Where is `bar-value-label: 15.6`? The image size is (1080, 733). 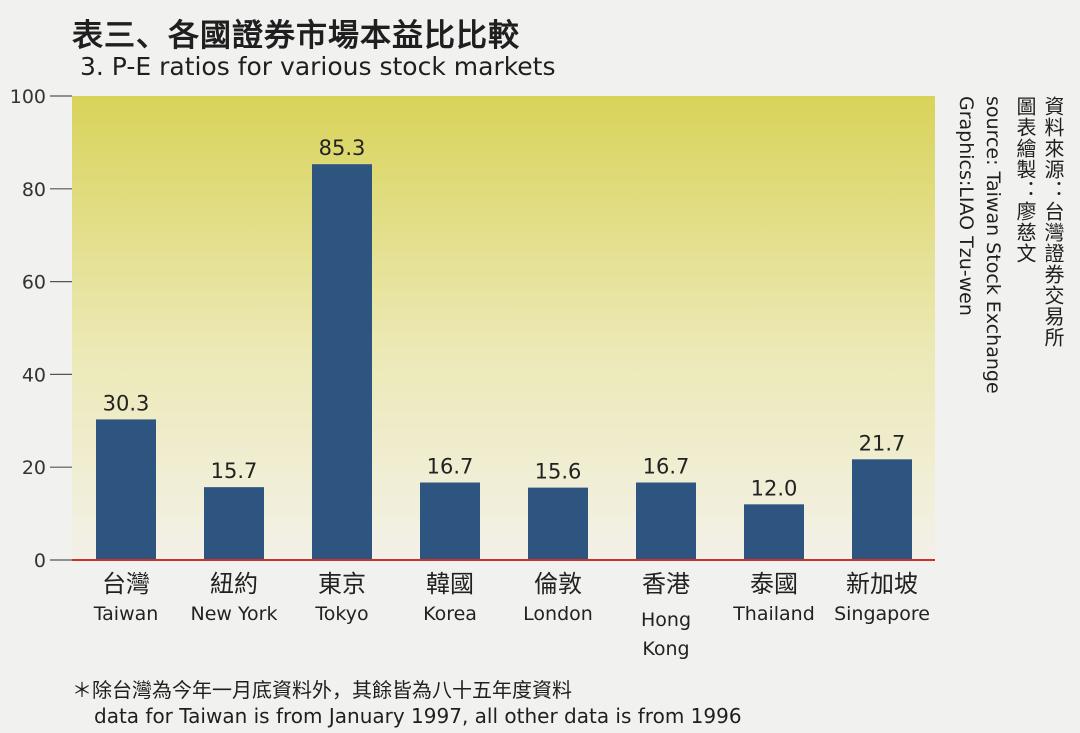 bar-value-label: 15.6 is located at coordinates (558, 472).